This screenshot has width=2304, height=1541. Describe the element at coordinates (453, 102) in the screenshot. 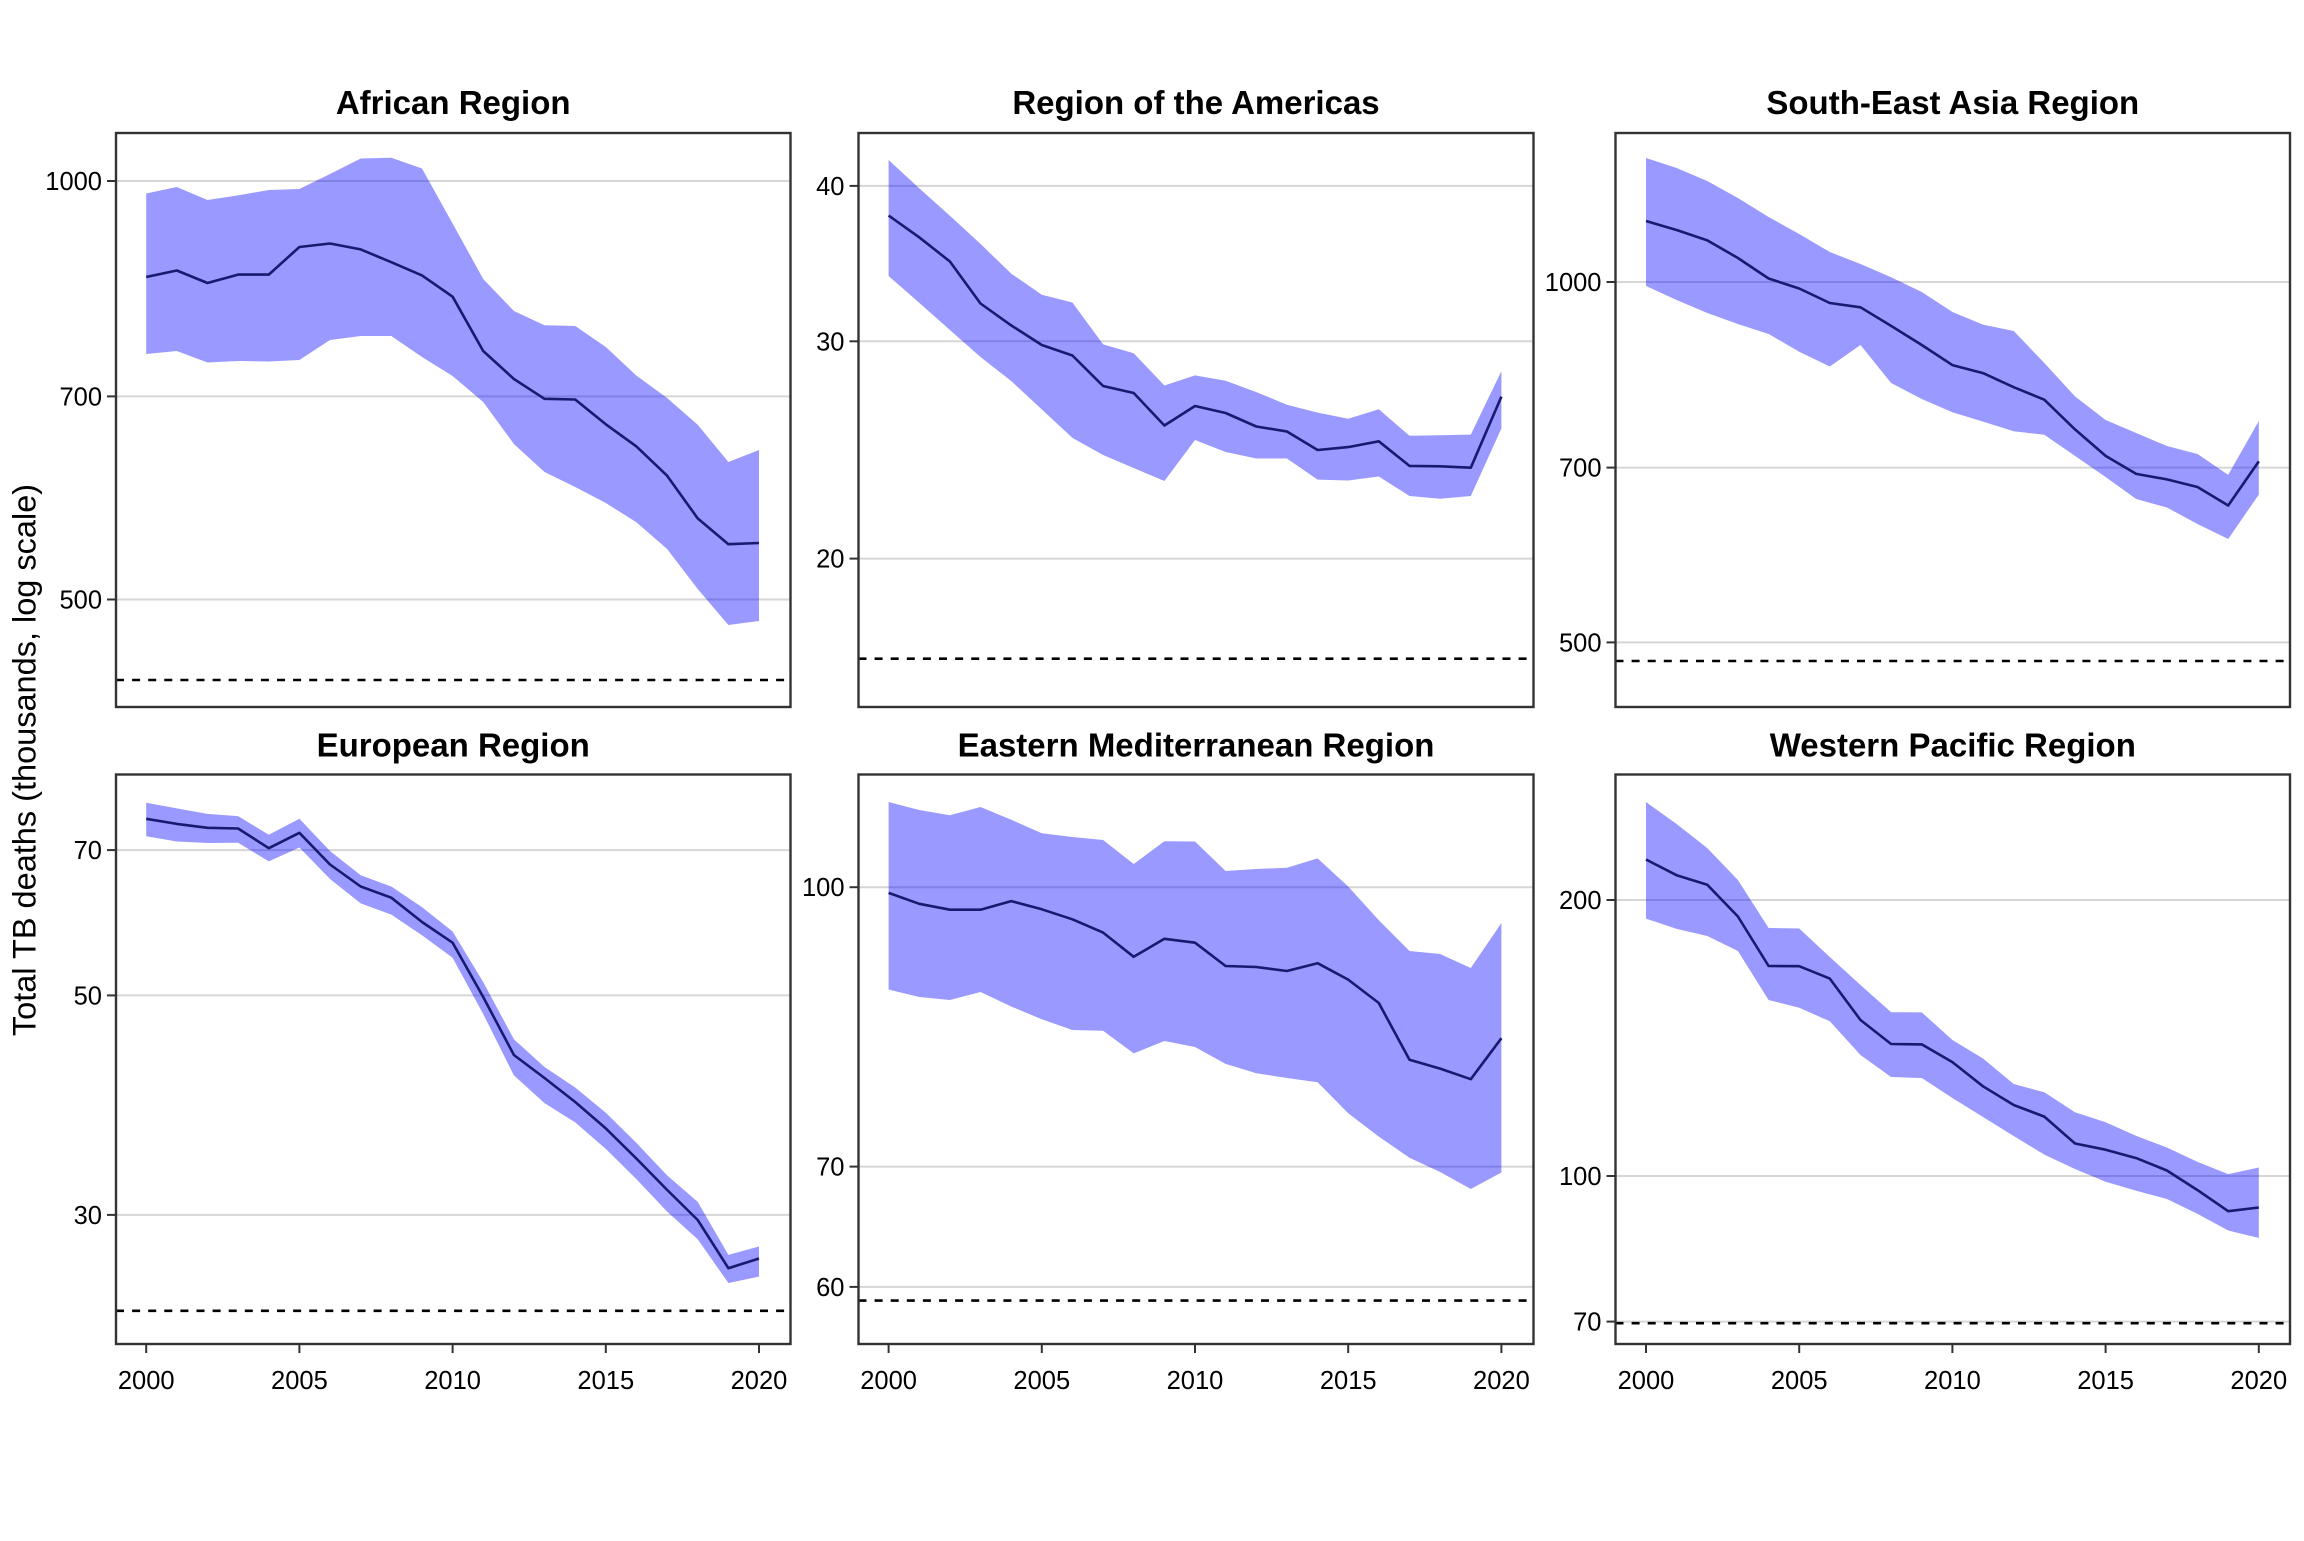

I see `svg-text: African Region` at that location.